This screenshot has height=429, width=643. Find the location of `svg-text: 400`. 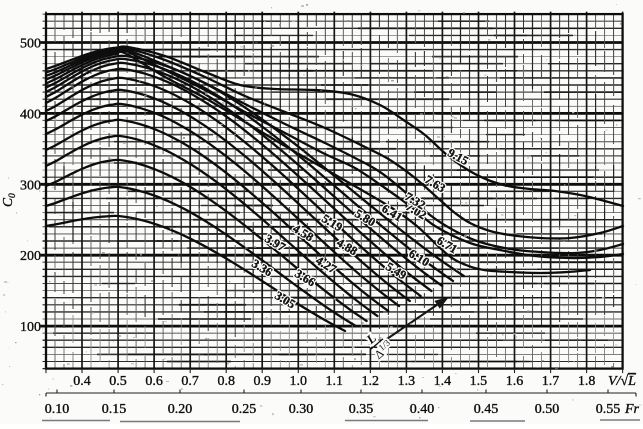

svg-text: 400 is located at coordinates (30, 114).